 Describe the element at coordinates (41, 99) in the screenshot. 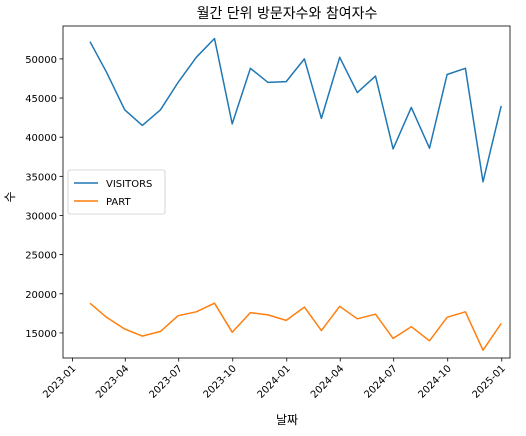

I see `y-tick-label: 45000` at that location.